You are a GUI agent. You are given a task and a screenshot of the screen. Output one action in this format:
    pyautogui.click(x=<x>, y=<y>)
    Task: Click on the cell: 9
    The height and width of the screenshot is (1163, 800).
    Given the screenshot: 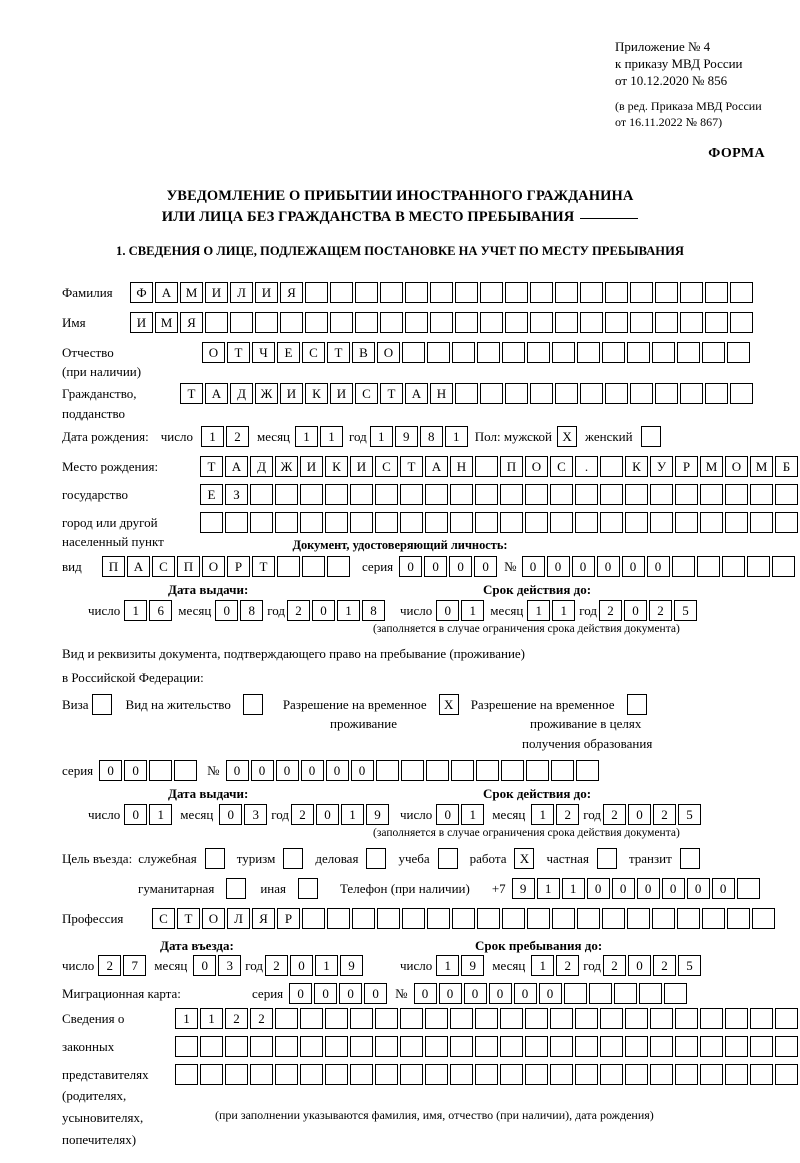 What is the action you would take?
    pyautogui.click(x=378, y=814)
    